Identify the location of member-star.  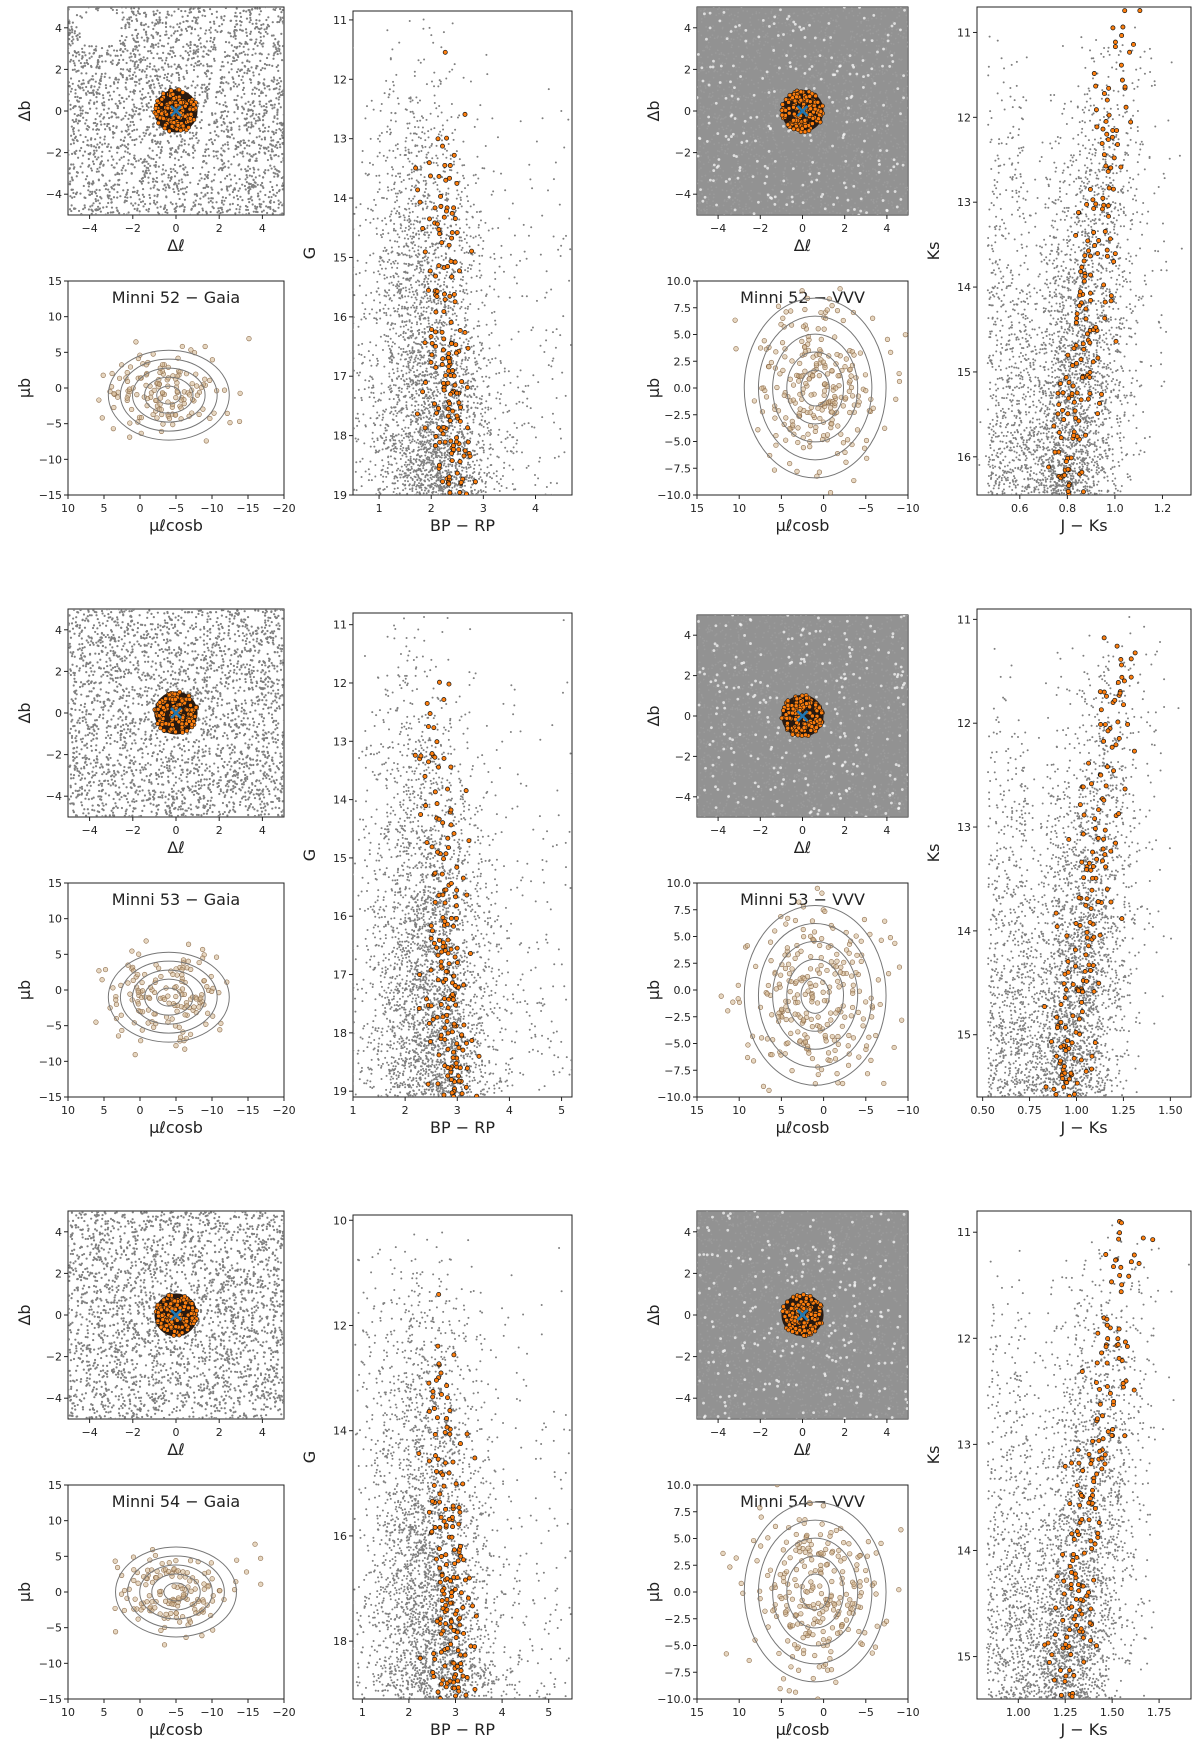
(188, 127).